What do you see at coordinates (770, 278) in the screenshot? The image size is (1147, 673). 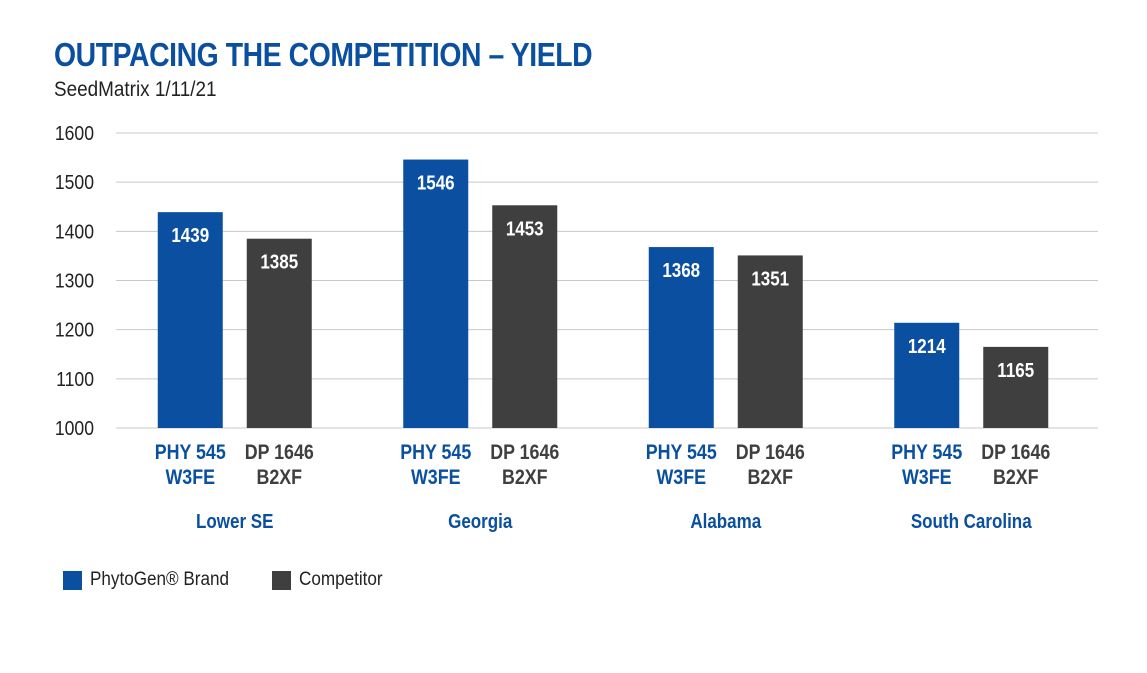 I see `bar-value-label: 1351` at bounding box center [770, 278].